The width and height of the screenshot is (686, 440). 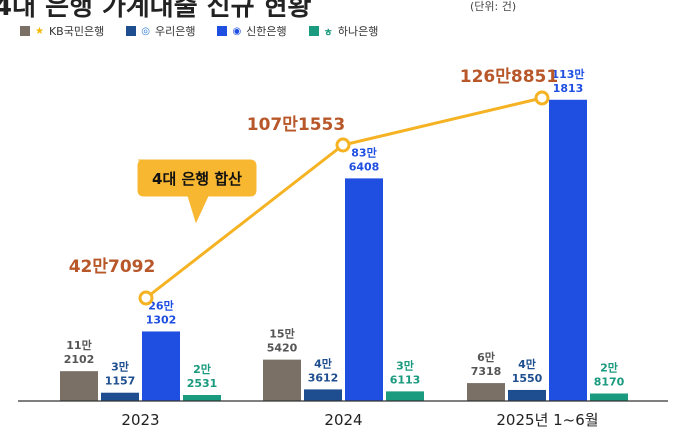 I want to click on bar-label-0-2-1: 7318, so click(x=486, y=371).